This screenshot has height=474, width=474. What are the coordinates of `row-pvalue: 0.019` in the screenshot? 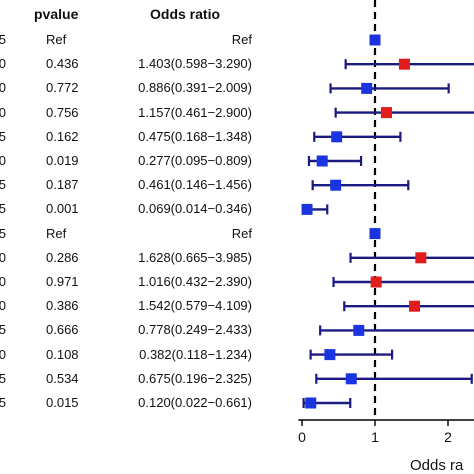 It's located at (62, 160).